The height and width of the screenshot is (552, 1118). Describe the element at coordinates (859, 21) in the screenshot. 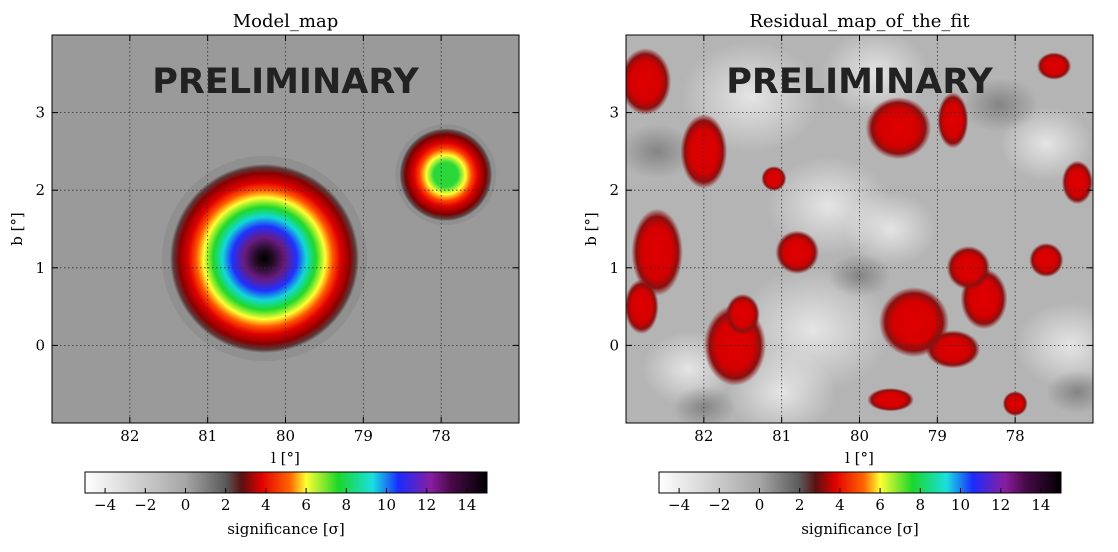

I see `chart-title: Residual_map_of_the_fit` at that location.